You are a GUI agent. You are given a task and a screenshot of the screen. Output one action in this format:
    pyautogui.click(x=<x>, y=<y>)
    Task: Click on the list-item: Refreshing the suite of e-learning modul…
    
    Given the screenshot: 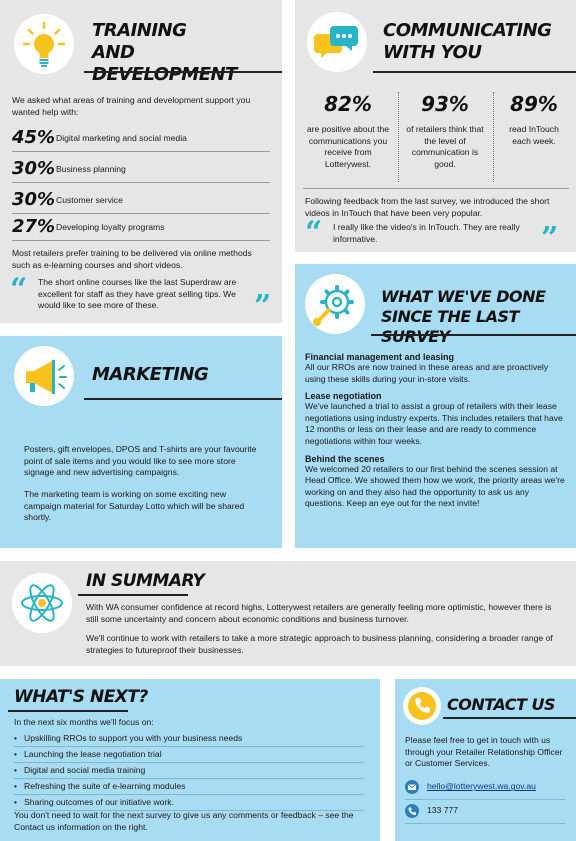 What is the action you would take?
    pyautogui.click(x=189, y=787)
    